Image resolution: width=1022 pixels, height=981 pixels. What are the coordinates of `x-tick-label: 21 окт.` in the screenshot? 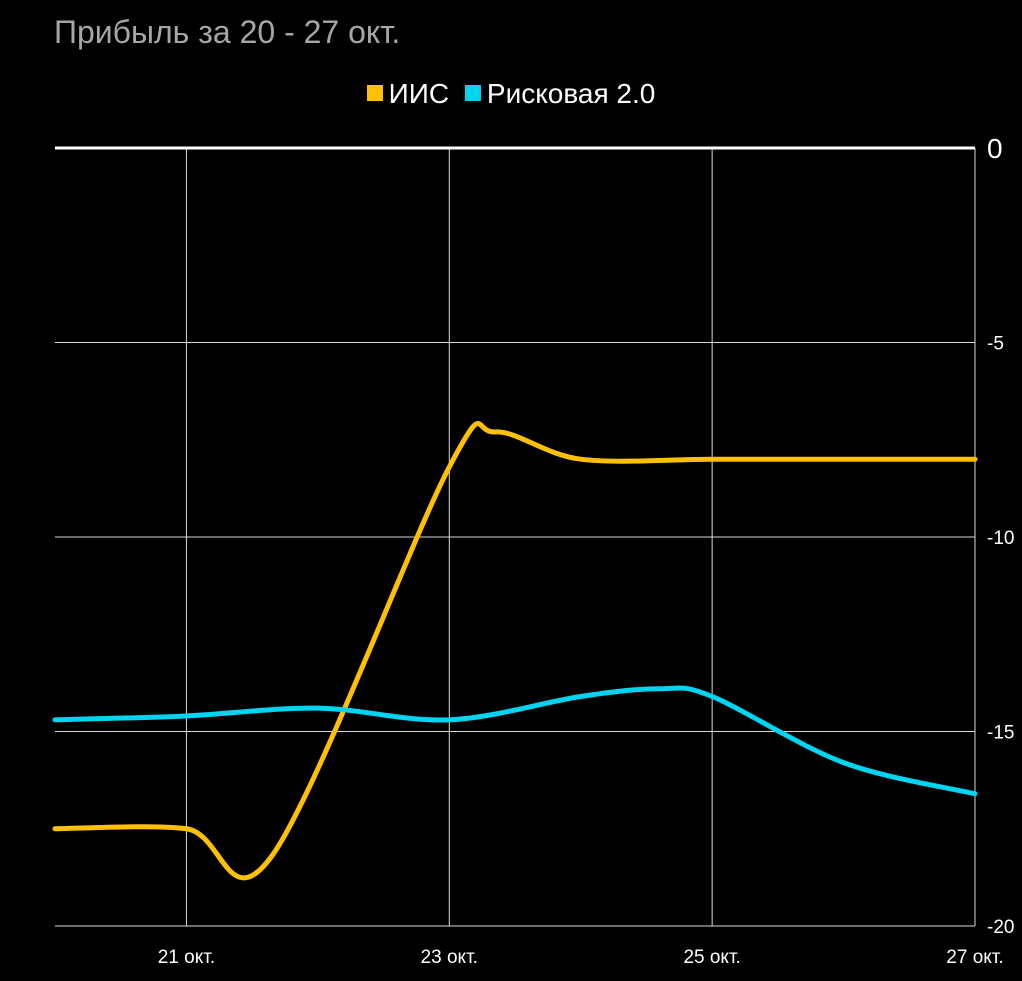 It's located at (186, 957).